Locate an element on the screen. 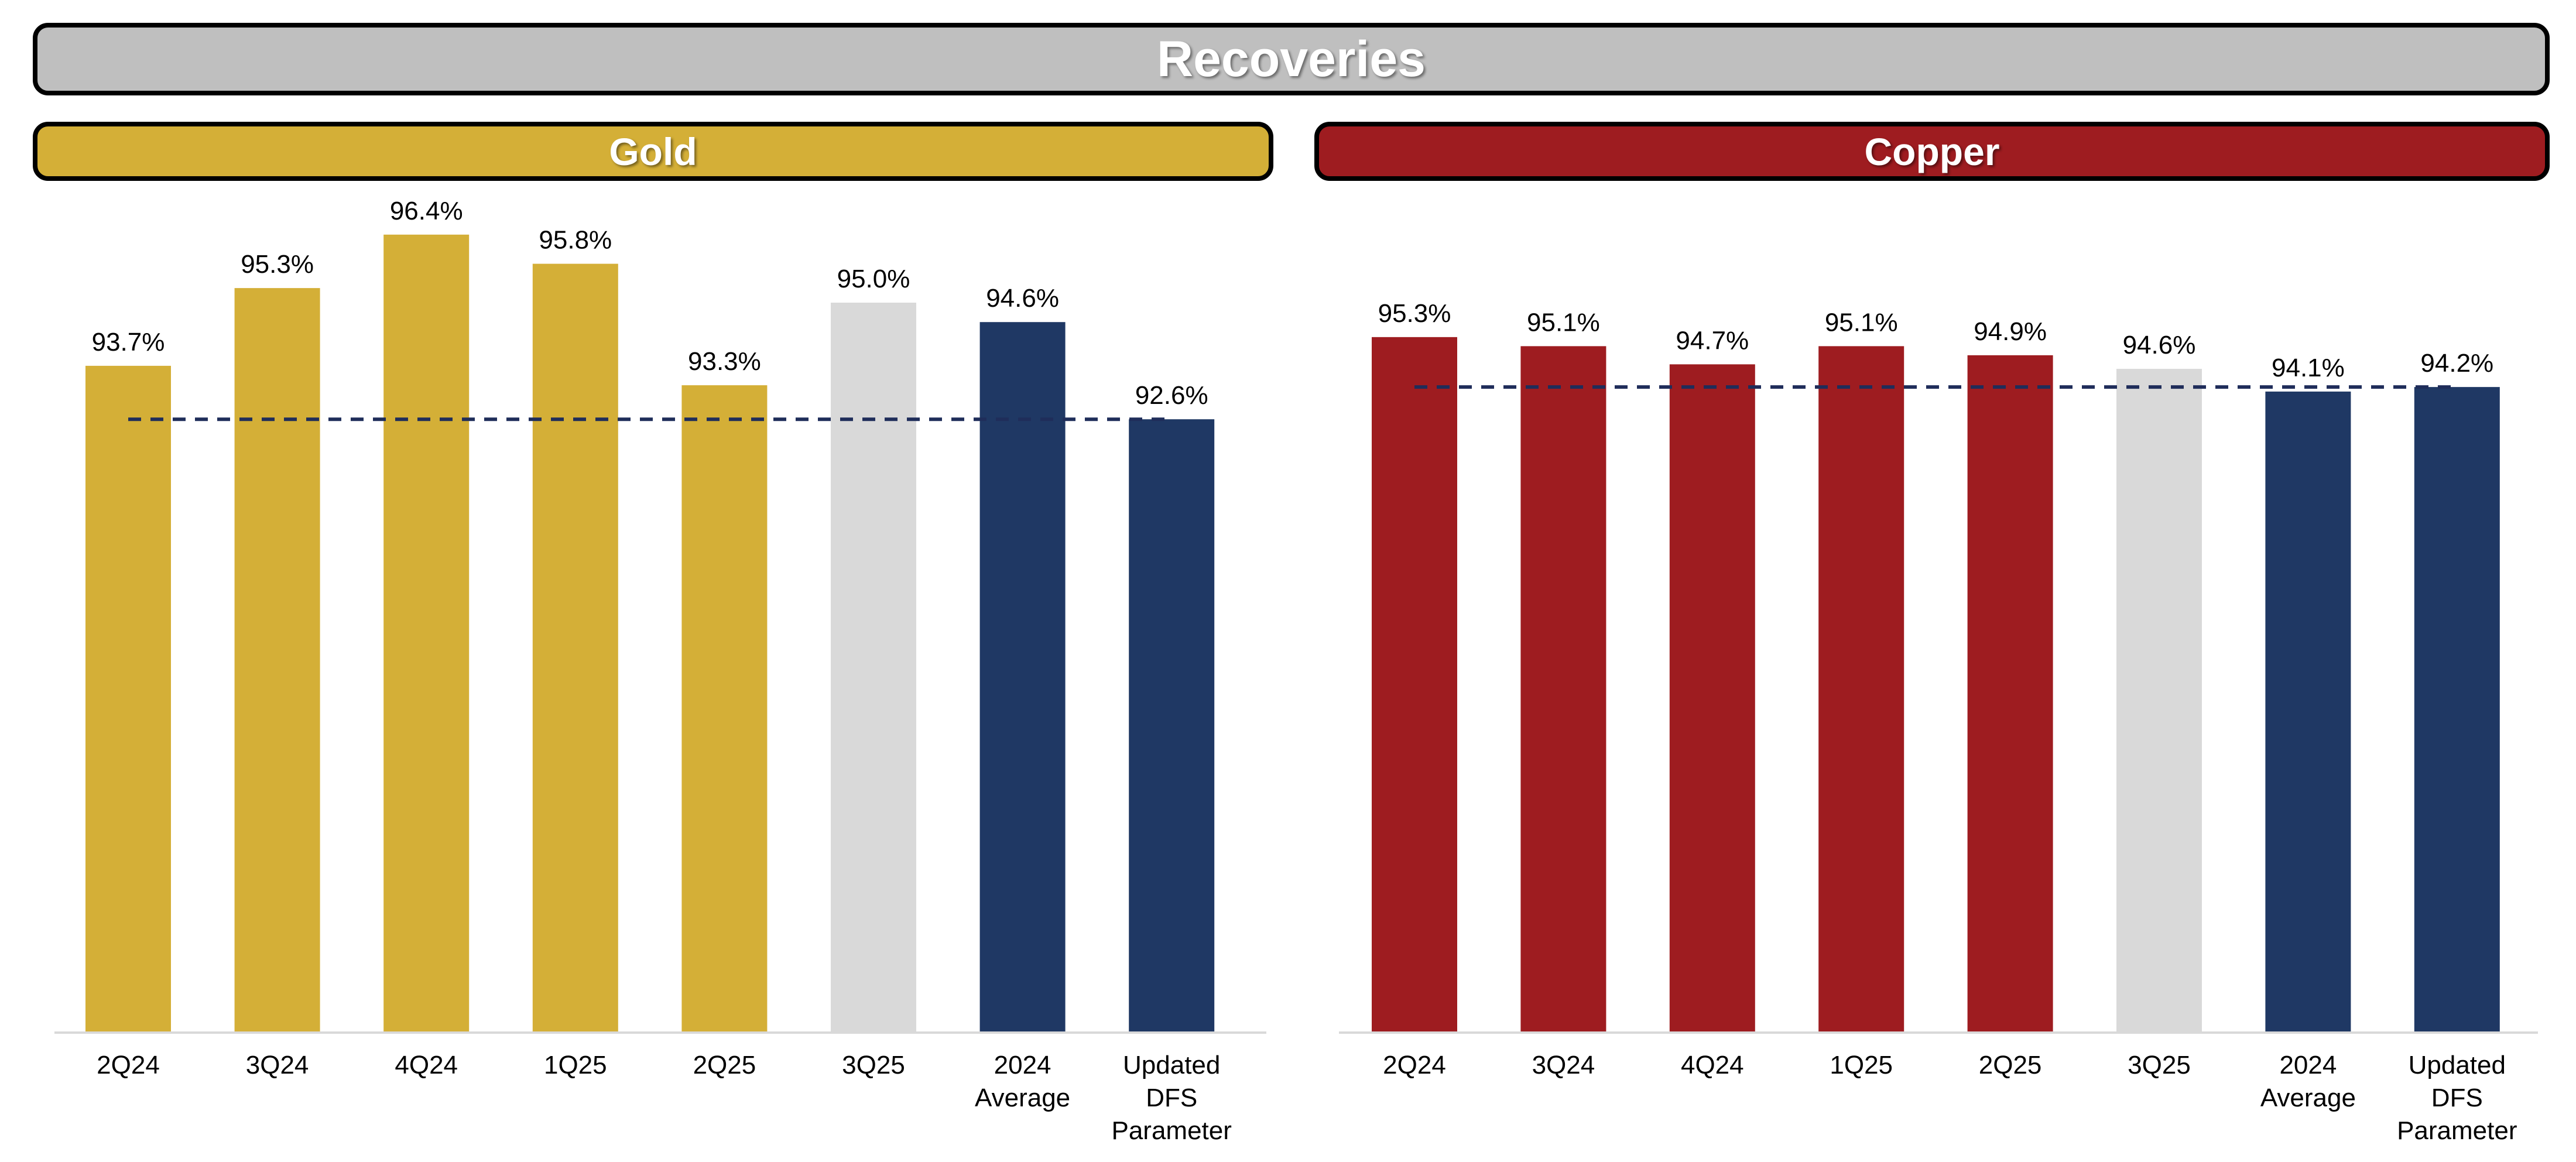  copper-chart-title: Copper is located at coordinates (1932, 151).